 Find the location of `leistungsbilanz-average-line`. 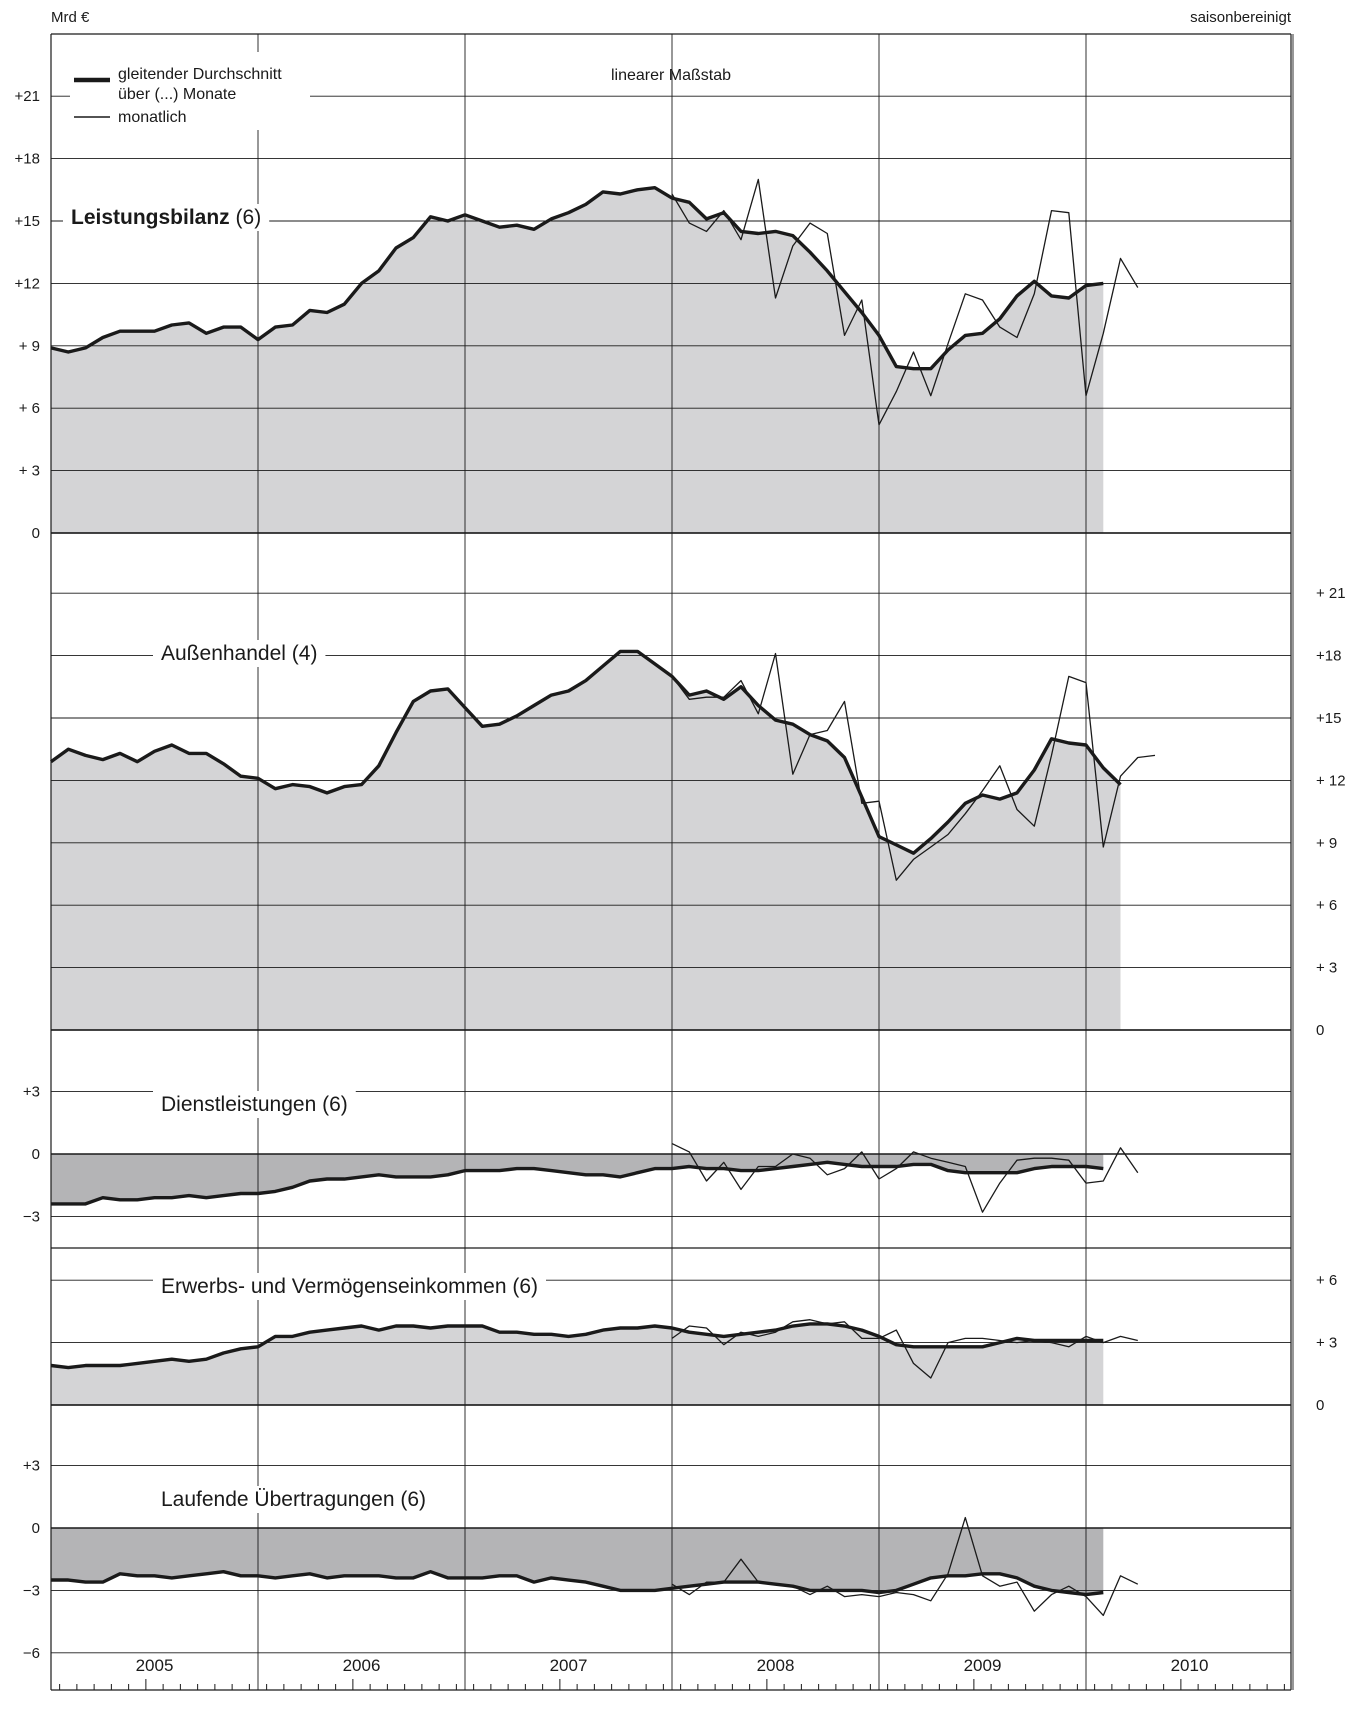

leistungsbilanz-average-line is located at coordinates (577, 278).